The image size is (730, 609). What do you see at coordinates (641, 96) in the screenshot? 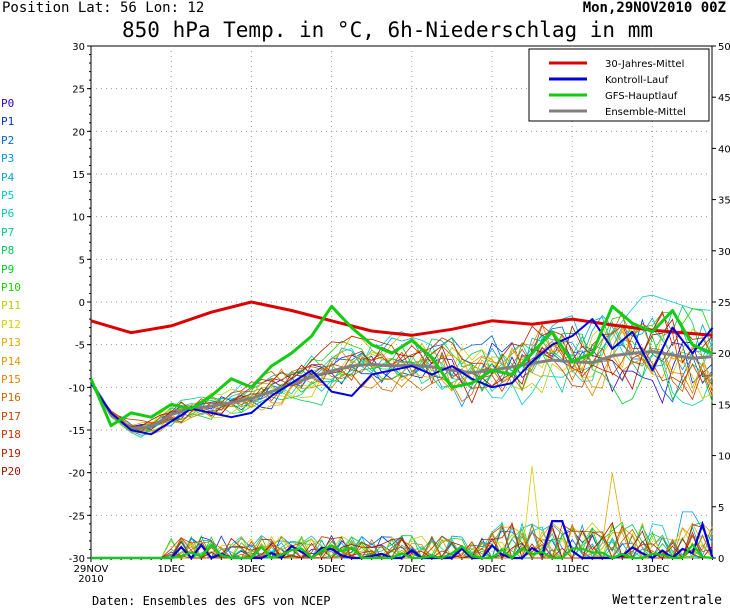
I see `legend-label: GFS-Hauptlauf` at bounding box center [641, 96].